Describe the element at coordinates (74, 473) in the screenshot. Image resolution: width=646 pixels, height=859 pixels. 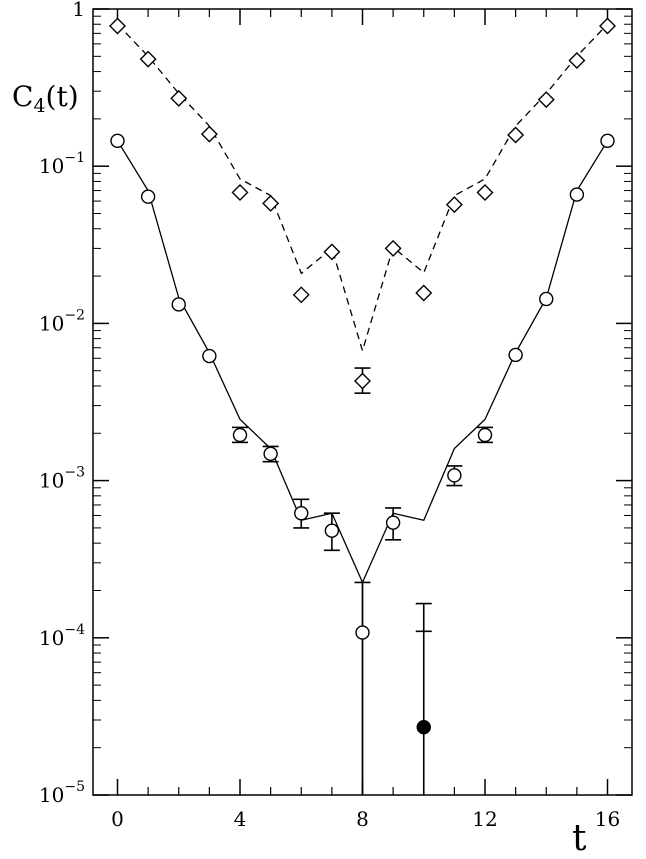
I see `y-tick-exponent: −3` at that location.